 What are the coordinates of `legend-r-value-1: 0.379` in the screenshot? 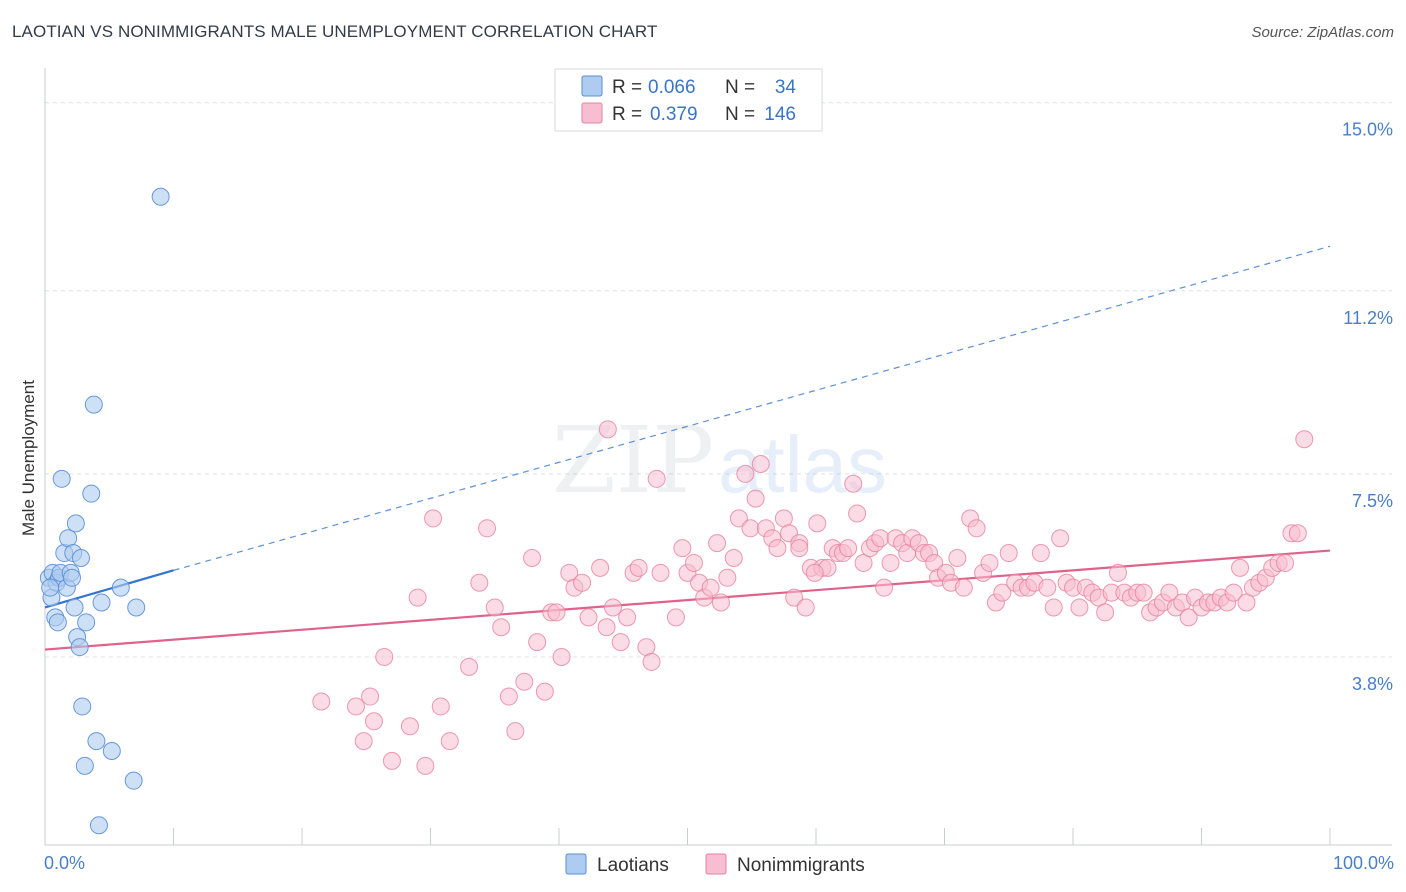 It's located at (674, 114).